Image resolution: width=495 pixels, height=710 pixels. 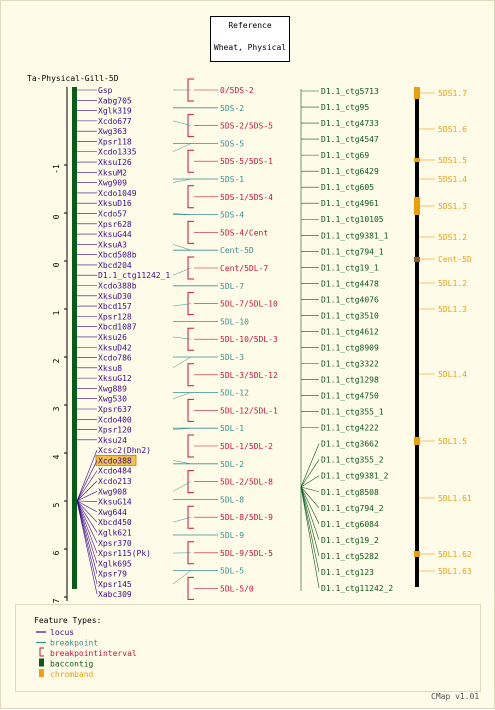 I want to click on marker-label: Xksu26, so click(x=112, y=337).